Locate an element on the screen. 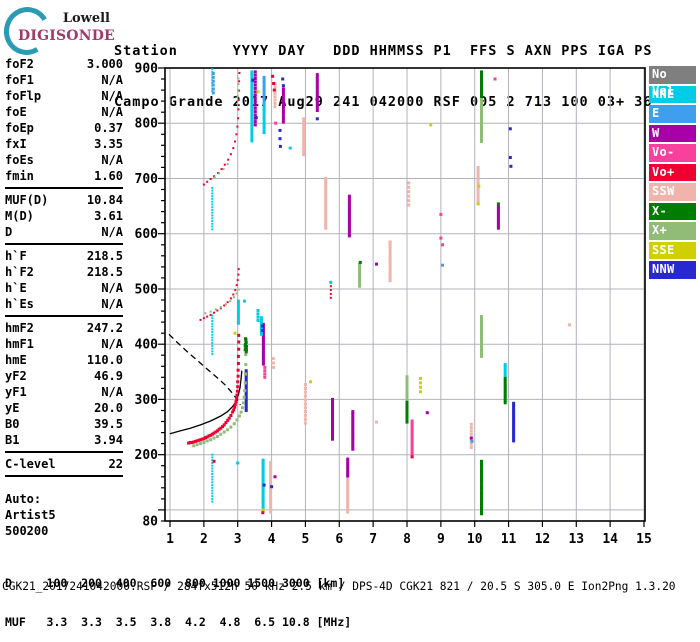  svg-text: 10 is located at coordinates (475, 539).